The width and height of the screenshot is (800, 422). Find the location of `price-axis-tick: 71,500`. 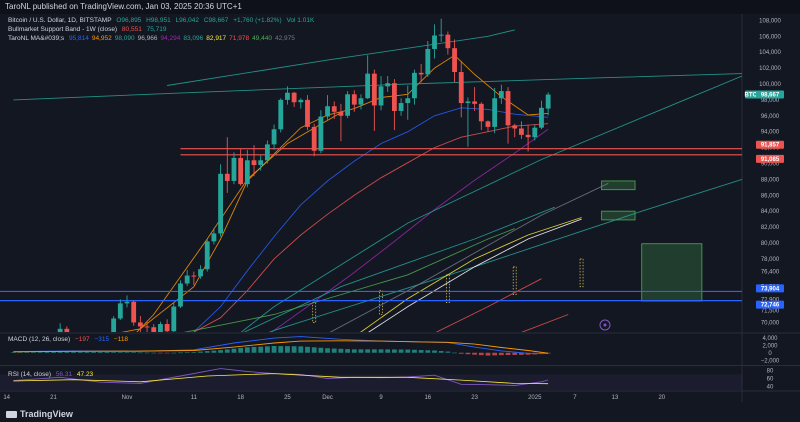

price-axis-tick: 71,500 is located at coordinates (770, 312).